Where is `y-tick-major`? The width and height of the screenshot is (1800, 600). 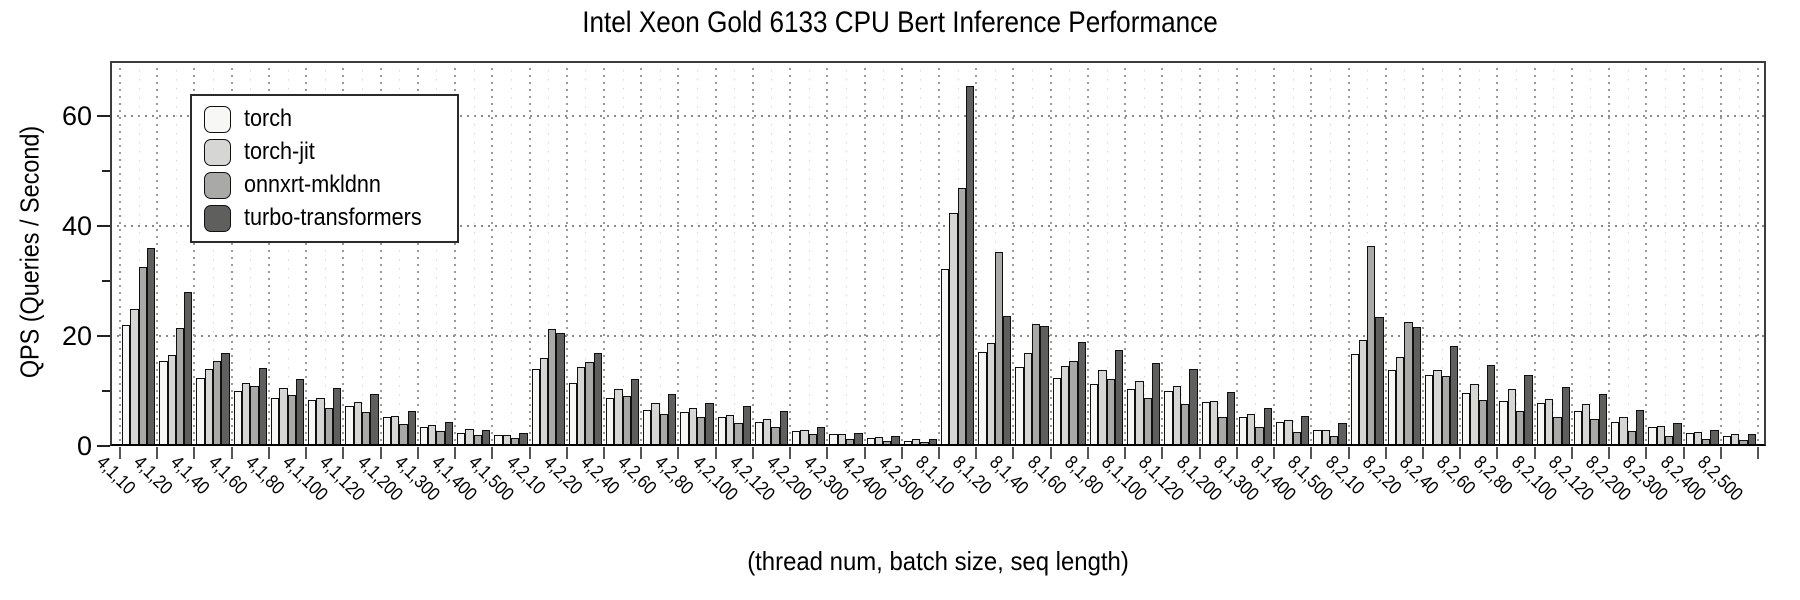 y-tick-major is located at coordinates (103, 116).